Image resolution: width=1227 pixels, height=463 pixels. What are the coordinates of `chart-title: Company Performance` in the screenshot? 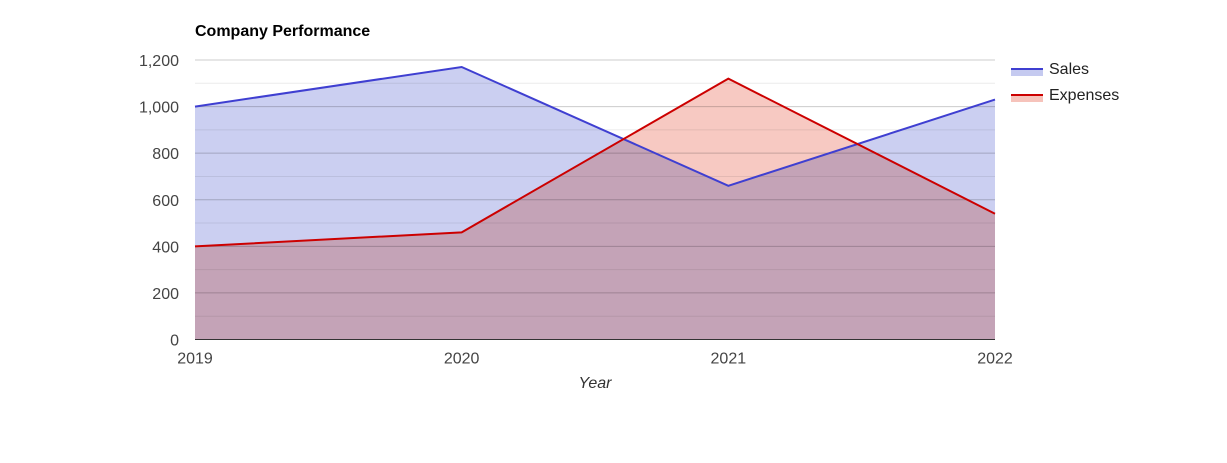 It's located at (282, 31).